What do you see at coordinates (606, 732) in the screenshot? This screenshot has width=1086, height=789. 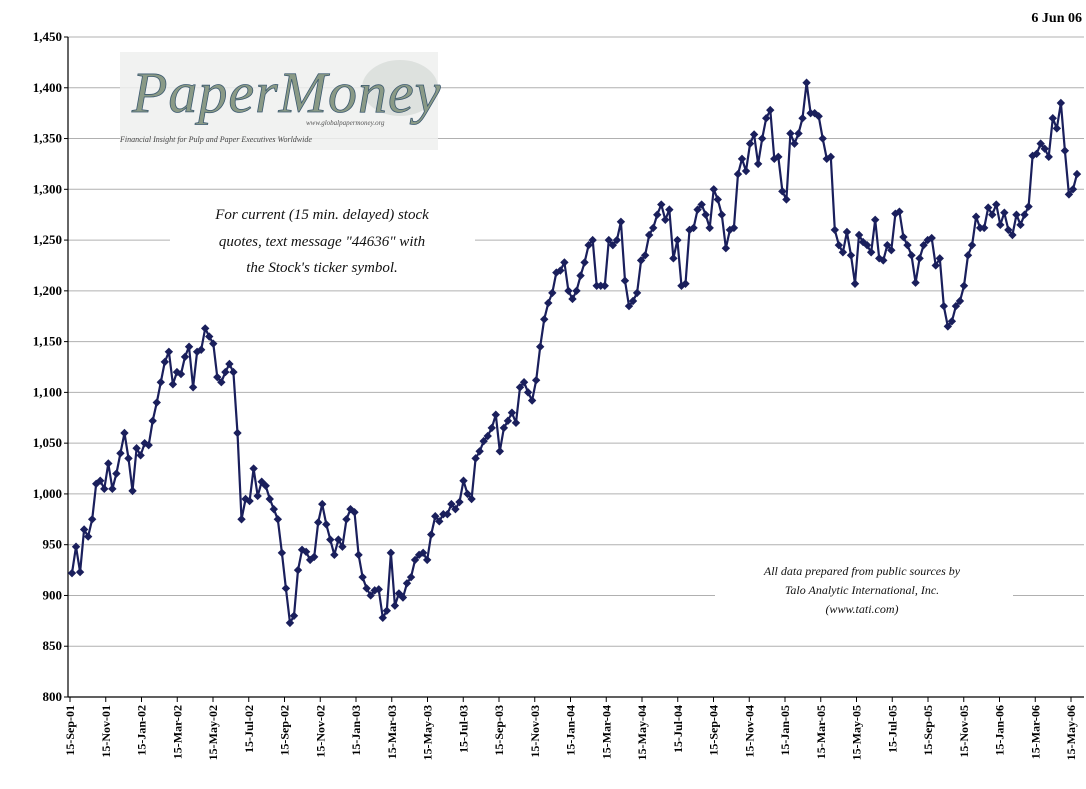 I see `x-tick-label: 15-Mar-04` at bounding box center [606, 732].